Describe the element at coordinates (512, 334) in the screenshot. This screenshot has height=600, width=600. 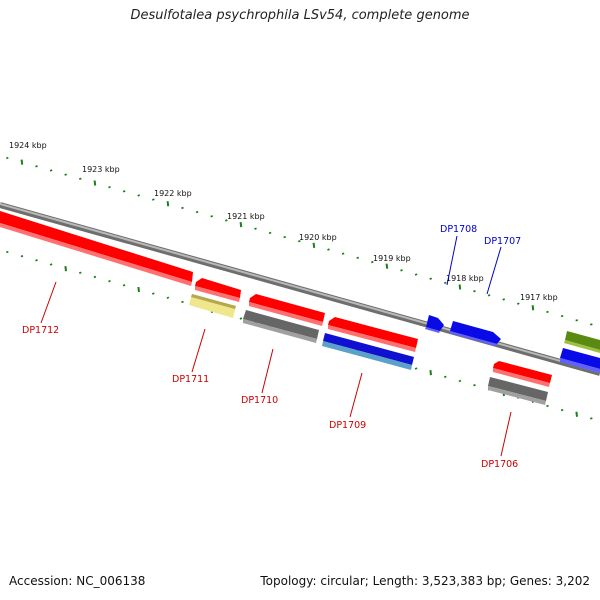
I see `forward-strand-genes` at that location.